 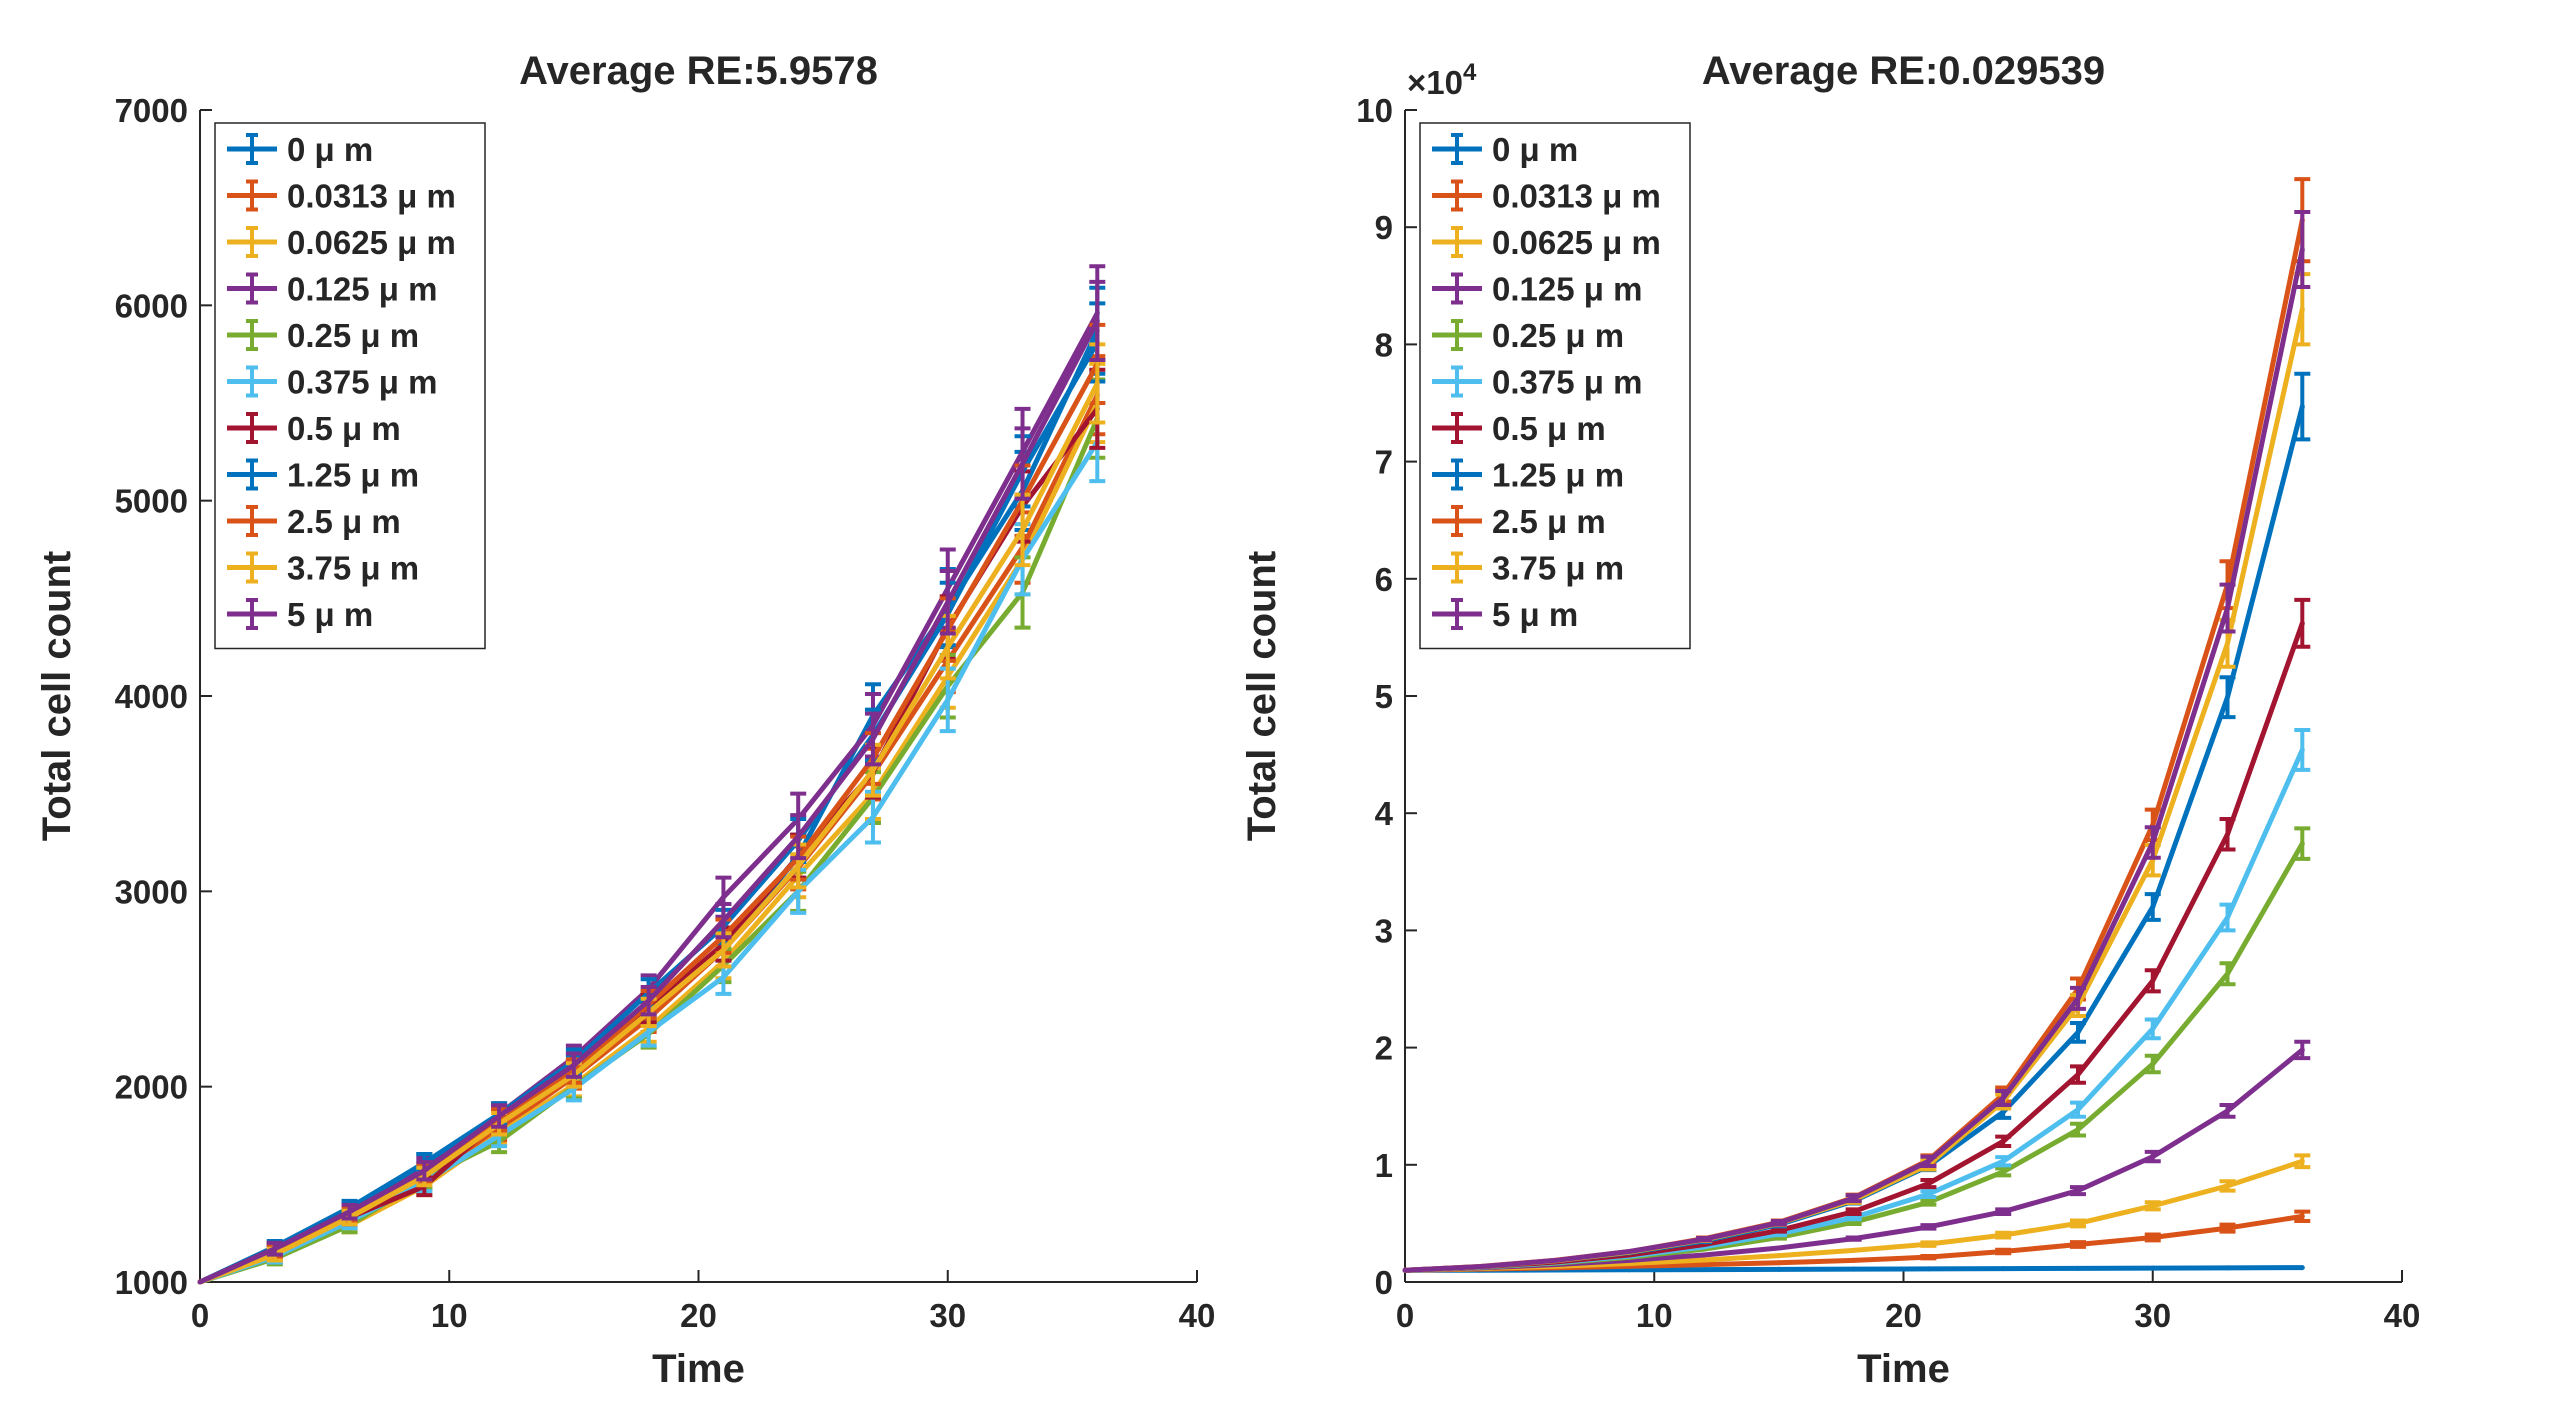 I want to click on y-exponent-label: ×10⁴, so click(x=1442, y=80).